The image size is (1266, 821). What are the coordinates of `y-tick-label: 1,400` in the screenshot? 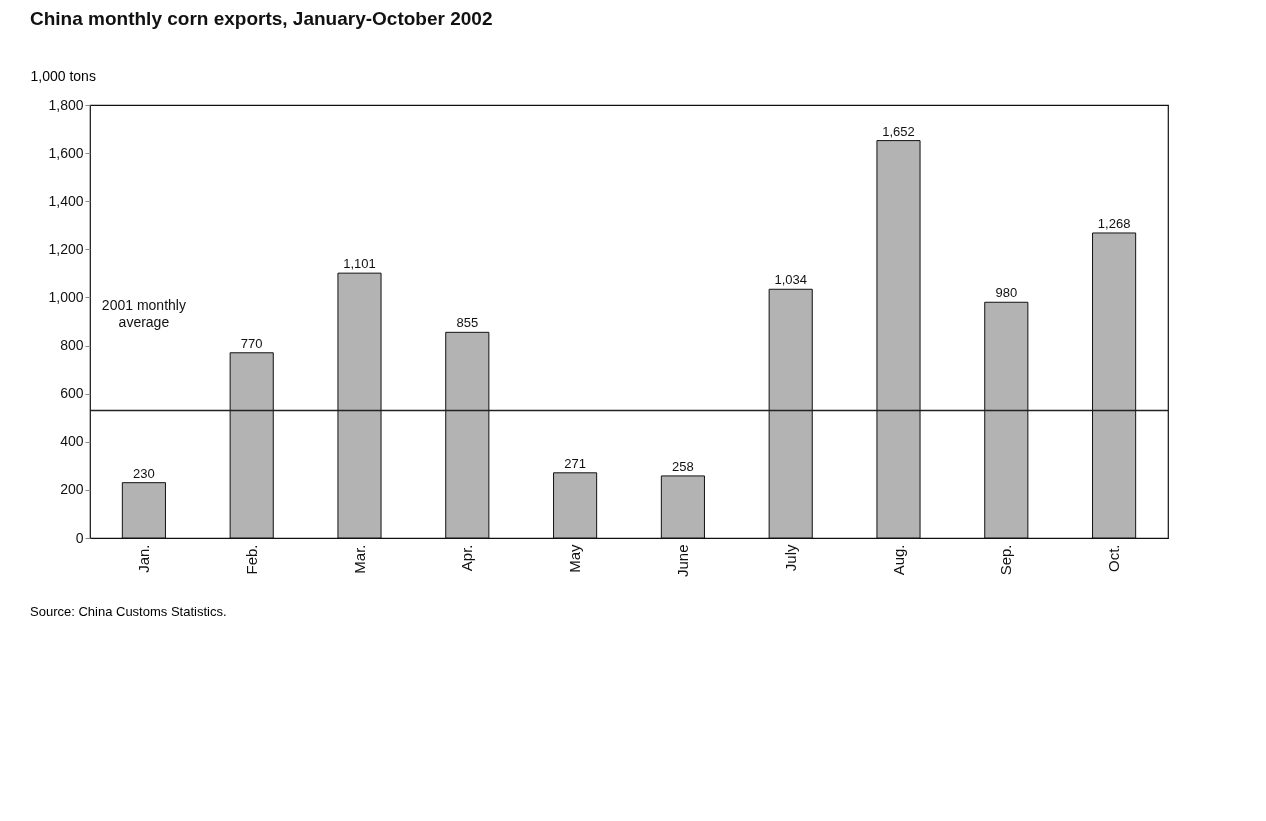 It's located at (66, 200).